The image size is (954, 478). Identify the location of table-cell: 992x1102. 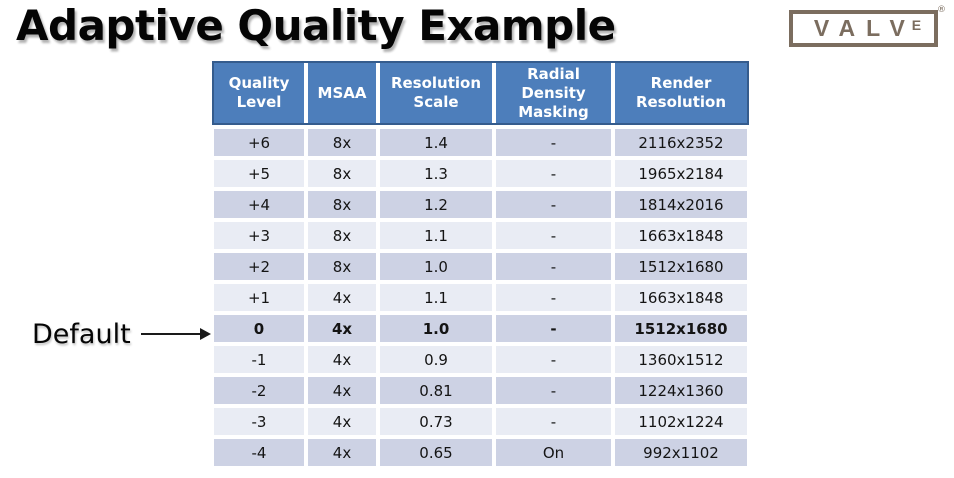
(681, 452).